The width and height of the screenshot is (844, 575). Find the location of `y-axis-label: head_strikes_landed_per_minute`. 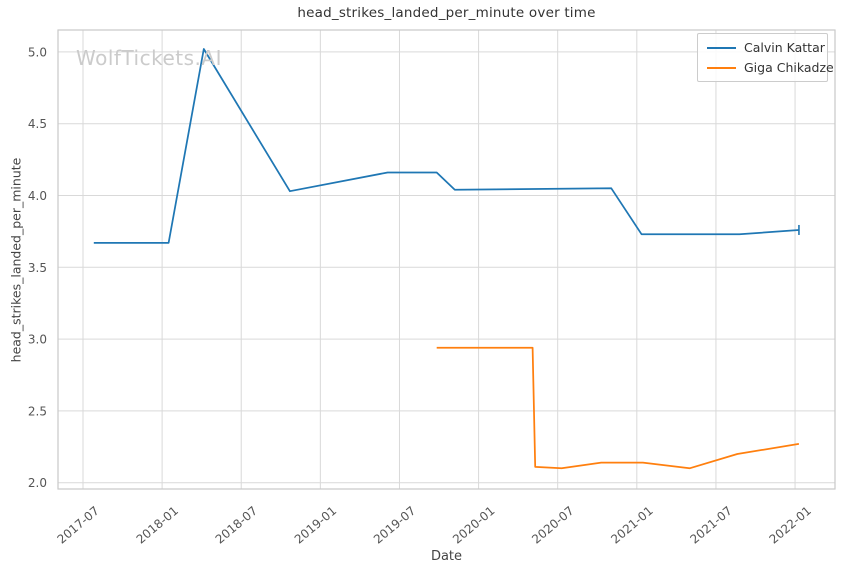

y-axis-label: head_strikes_landed_per_minute is located at coordinates (16, 260).